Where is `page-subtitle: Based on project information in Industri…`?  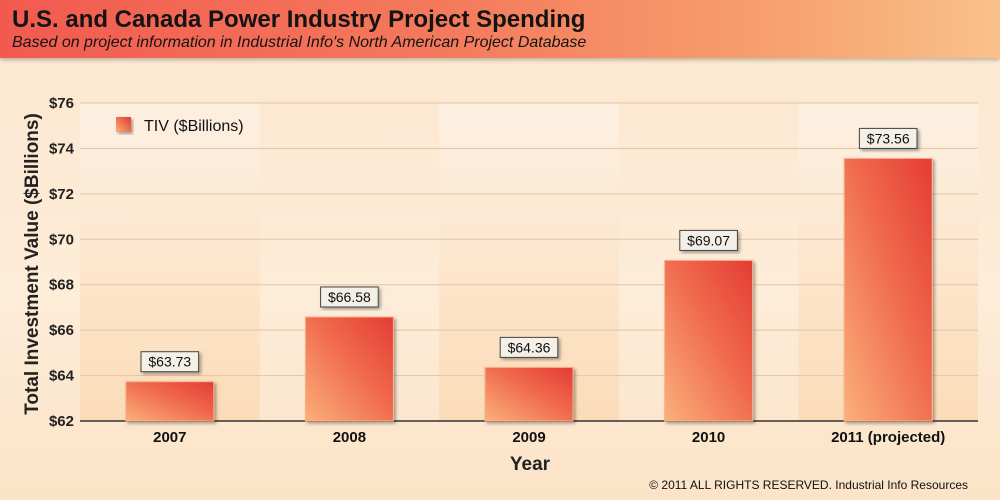
page-subtitle: Based on project information in Industri… is located at coordinates (299, 42).